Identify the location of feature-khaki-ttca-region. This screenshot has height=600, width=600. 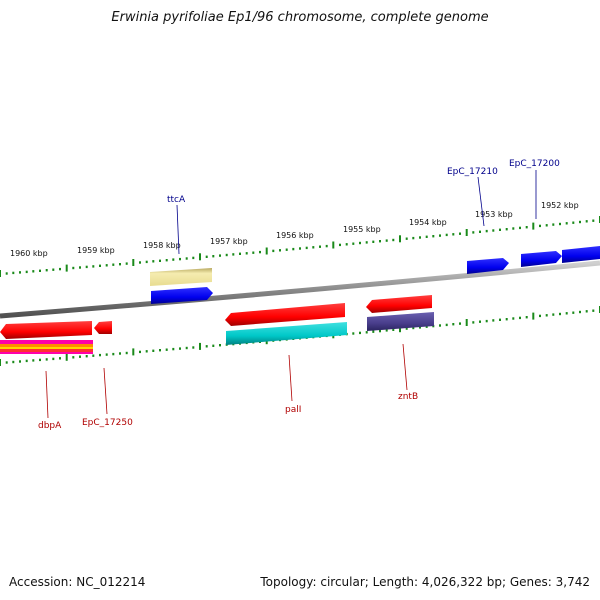
(181, 277).